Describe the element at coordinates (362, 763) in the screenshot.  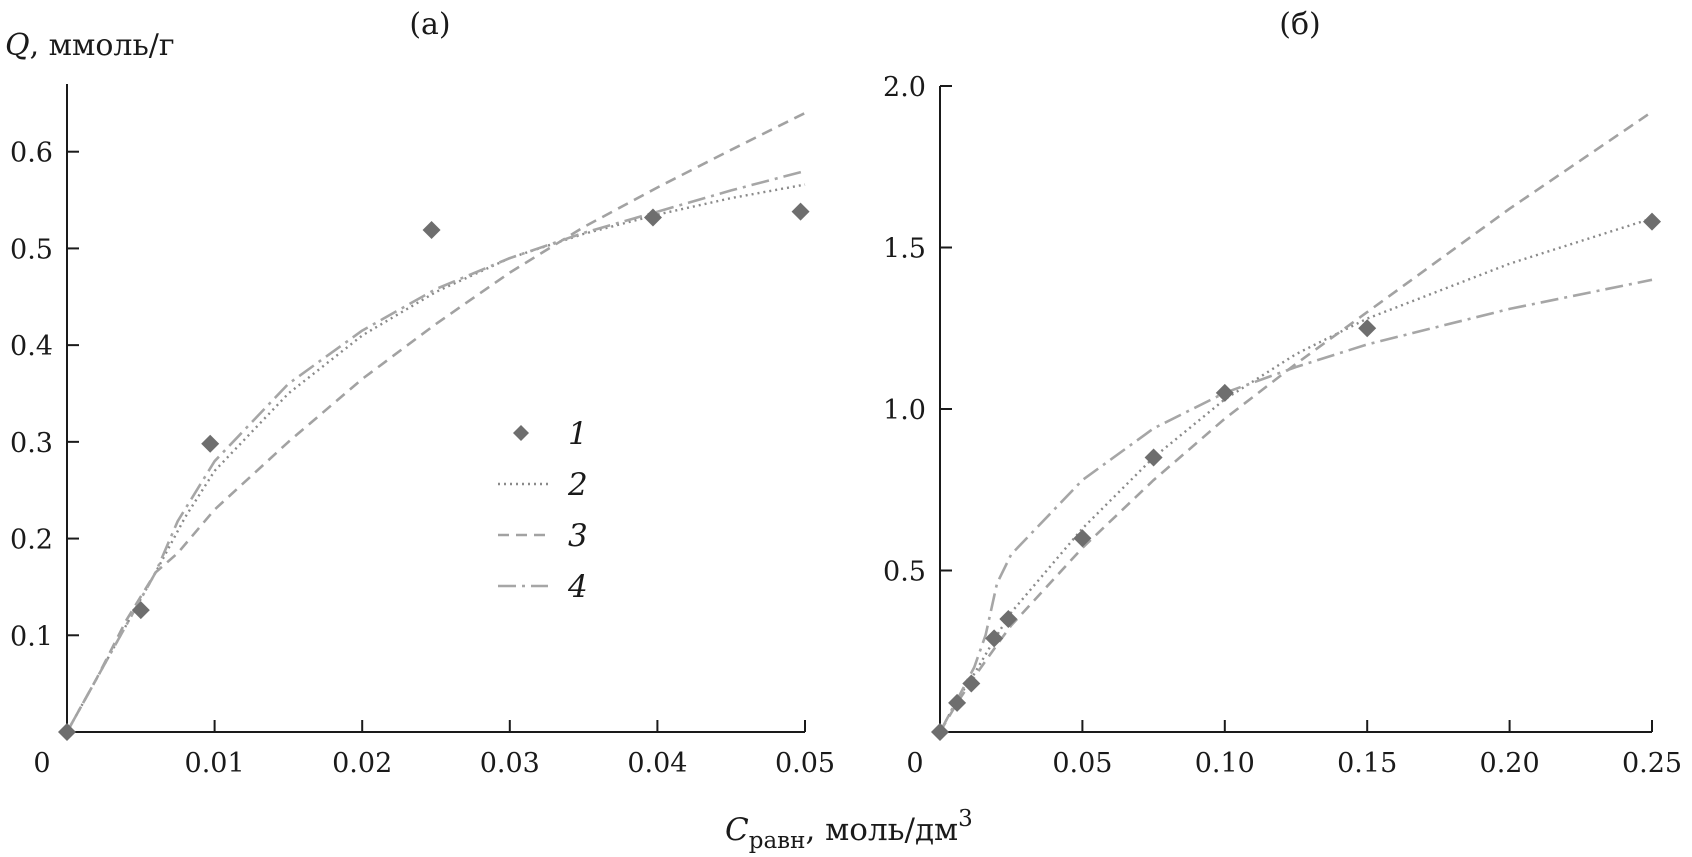
I see `a-x-tick-label: 0.02` at that location.